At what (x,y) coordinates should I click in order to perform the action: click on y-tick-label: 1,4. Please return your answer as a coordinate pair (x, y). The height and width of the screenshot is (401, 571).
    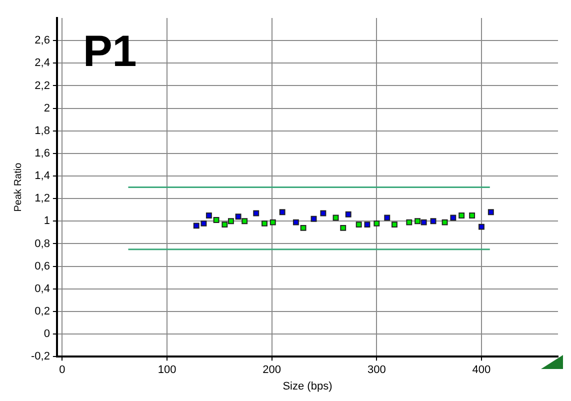
    Looking at the image, I should click on (42, 176).